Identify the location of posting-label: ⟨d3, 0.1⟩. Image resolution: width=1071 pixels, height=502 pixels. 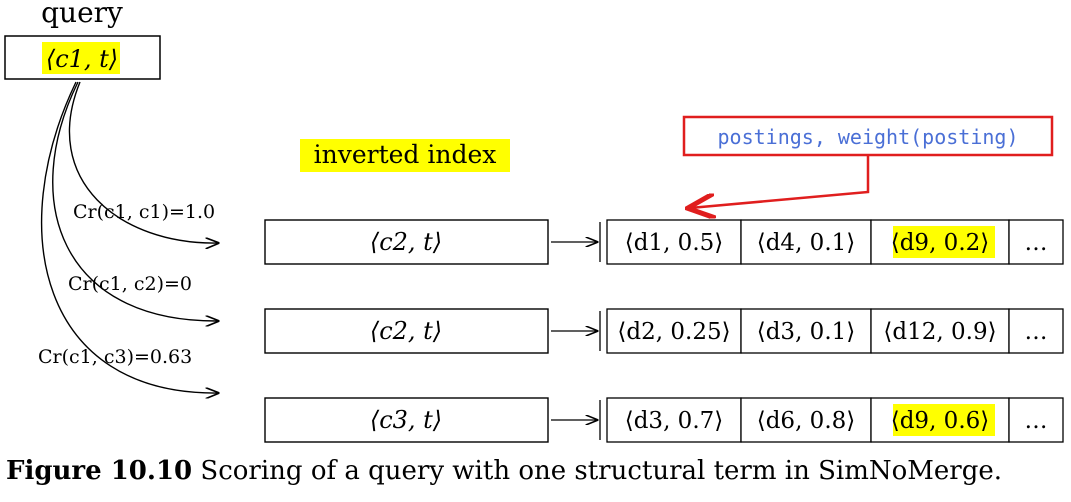
(806, 332).